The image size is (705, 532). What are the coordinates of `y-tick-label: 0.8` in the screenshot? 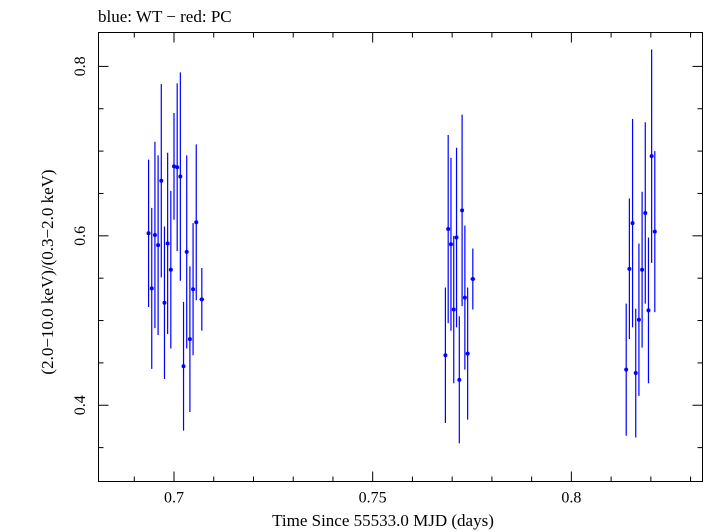 It's located at (80, 66).